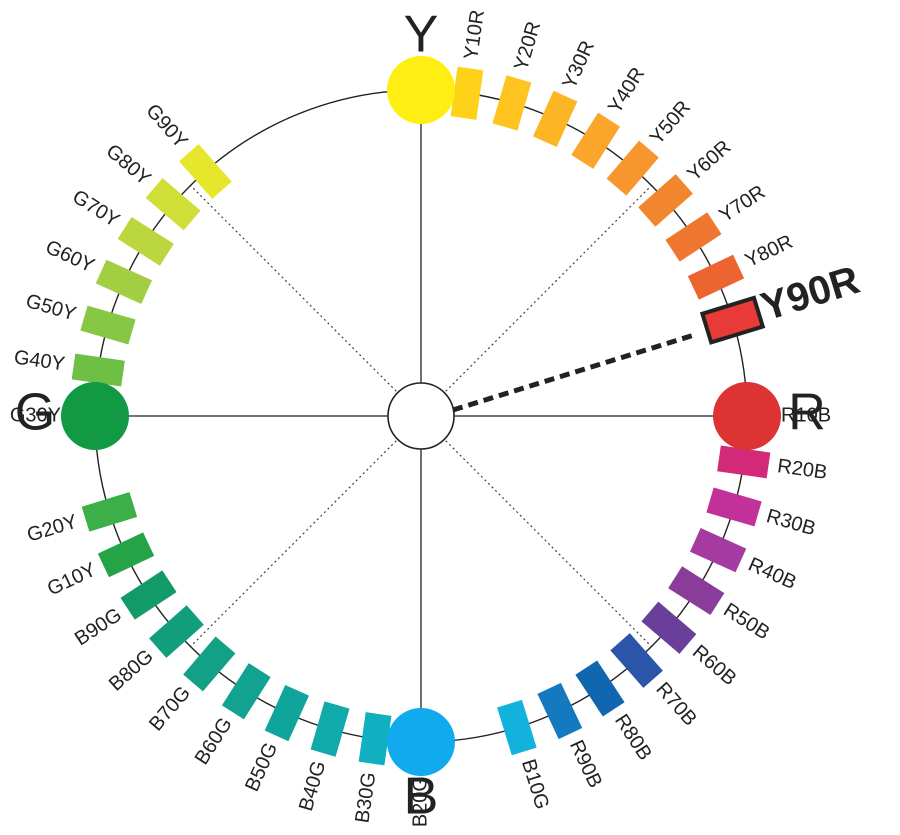  I want to click on hue-label-y70r: Y70R, so click(742, 204).